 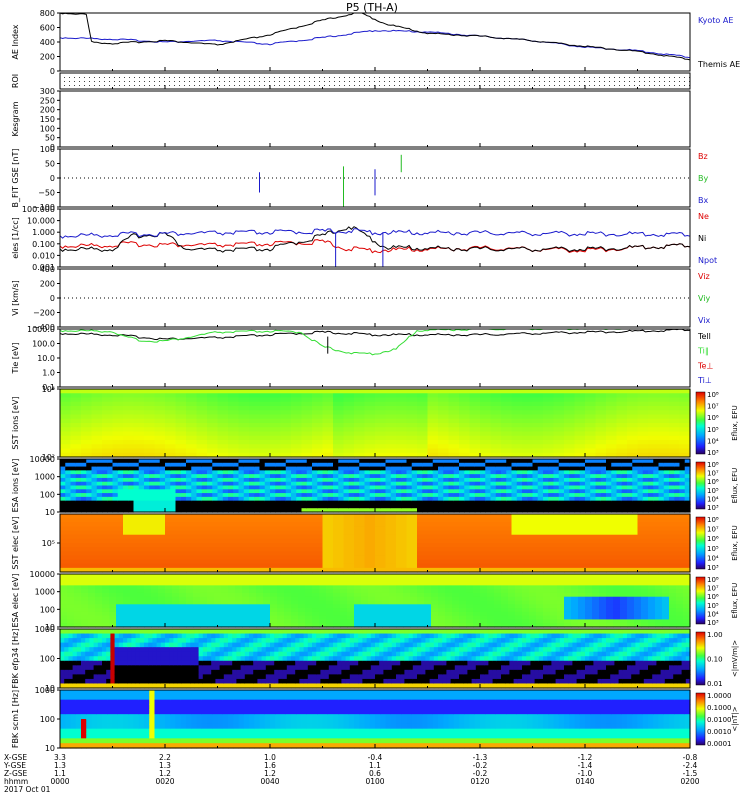 What do you see at coordinates (48, 457) in the screenshot?
I see `ytick-label: 10²` at bounding box center [48, 457].